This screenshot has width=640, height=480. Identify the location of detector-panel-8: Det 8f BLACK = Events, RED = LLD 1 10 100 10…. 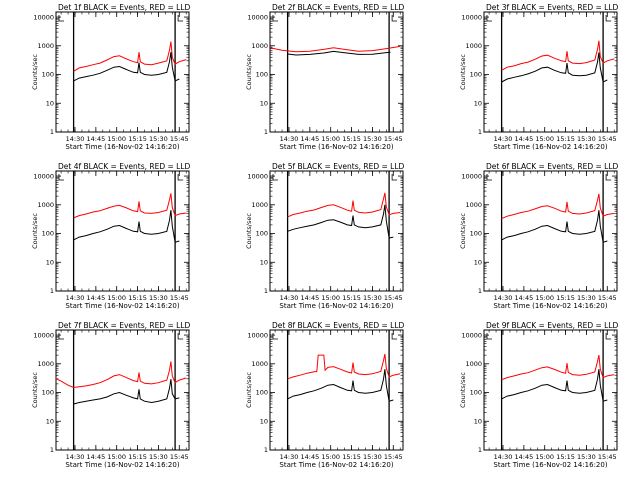
(325, 395).